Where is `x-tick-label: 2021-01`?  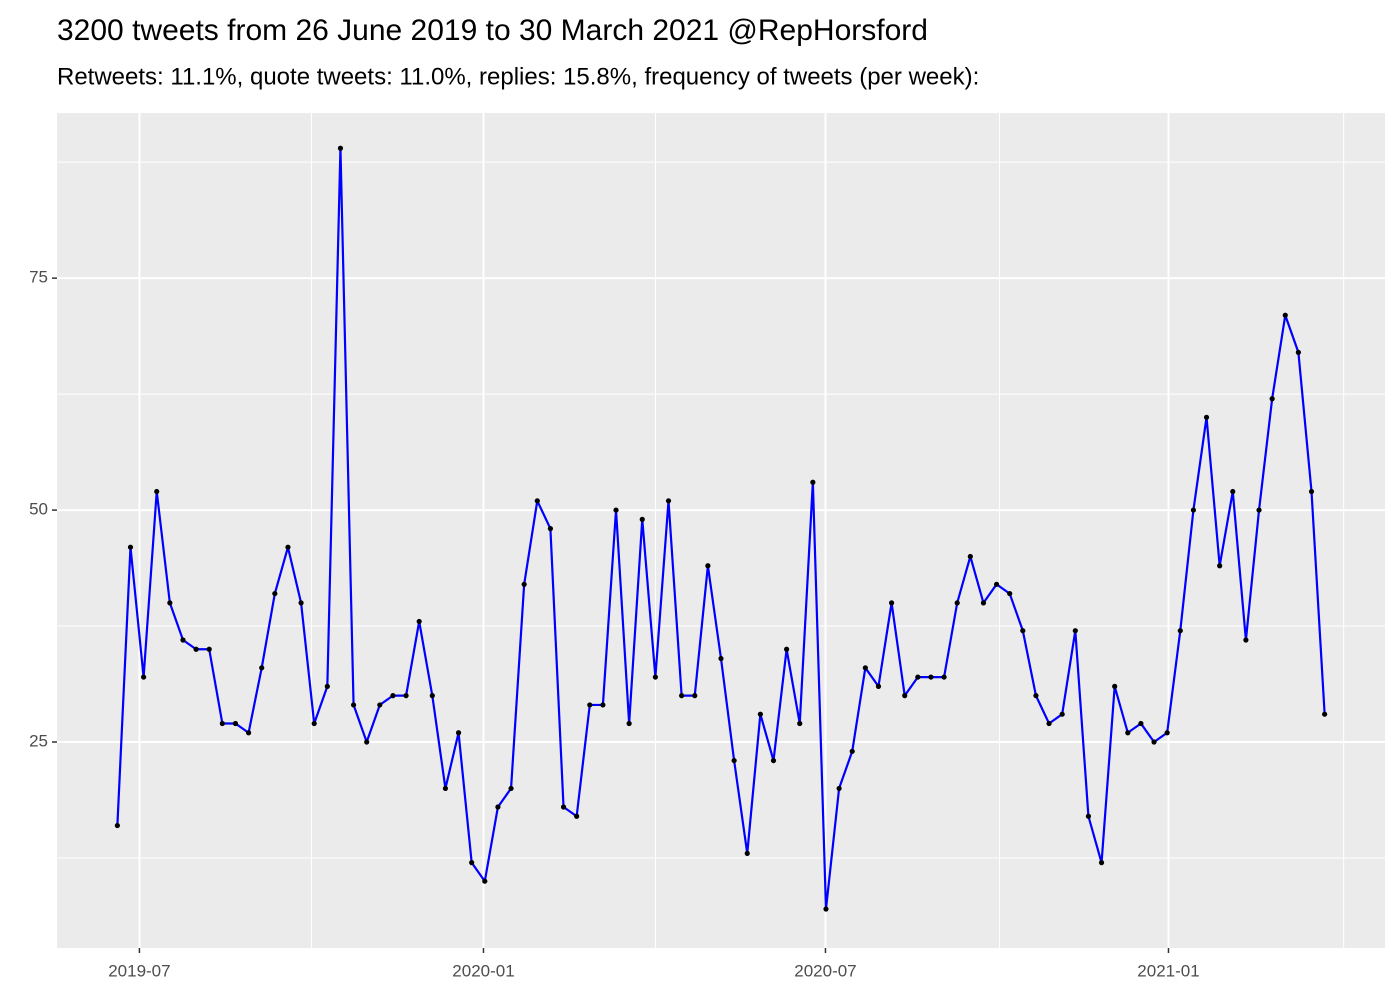
x-tick-label: 2021-01 is located at coordinates (1168, 970).